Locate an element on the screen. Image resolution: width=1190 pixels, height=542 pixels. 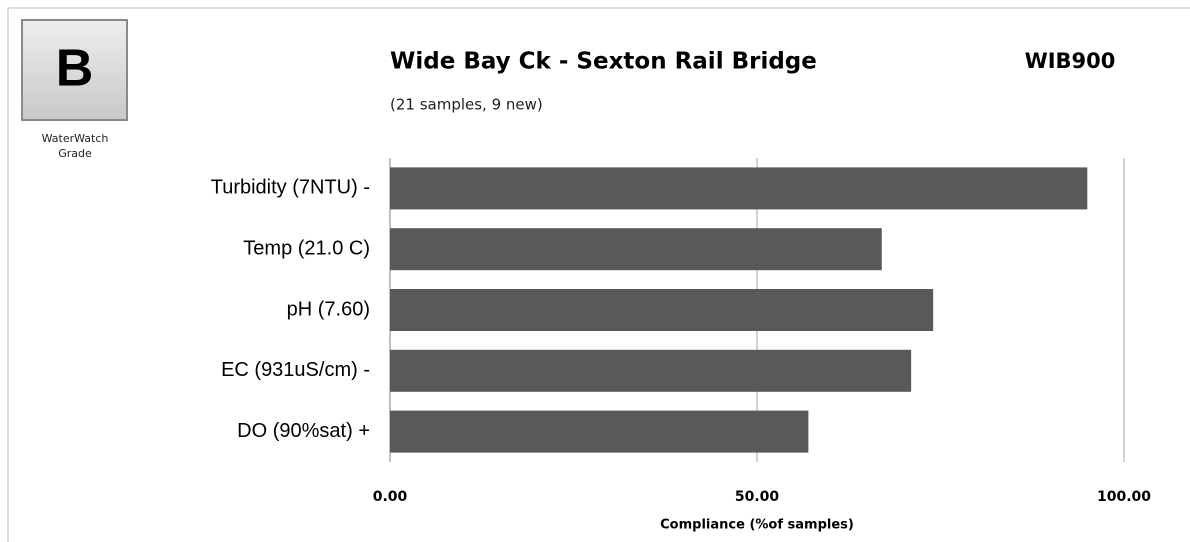
y-tick-label: Temp (21.0 C) is located at coordinates (306, 248).